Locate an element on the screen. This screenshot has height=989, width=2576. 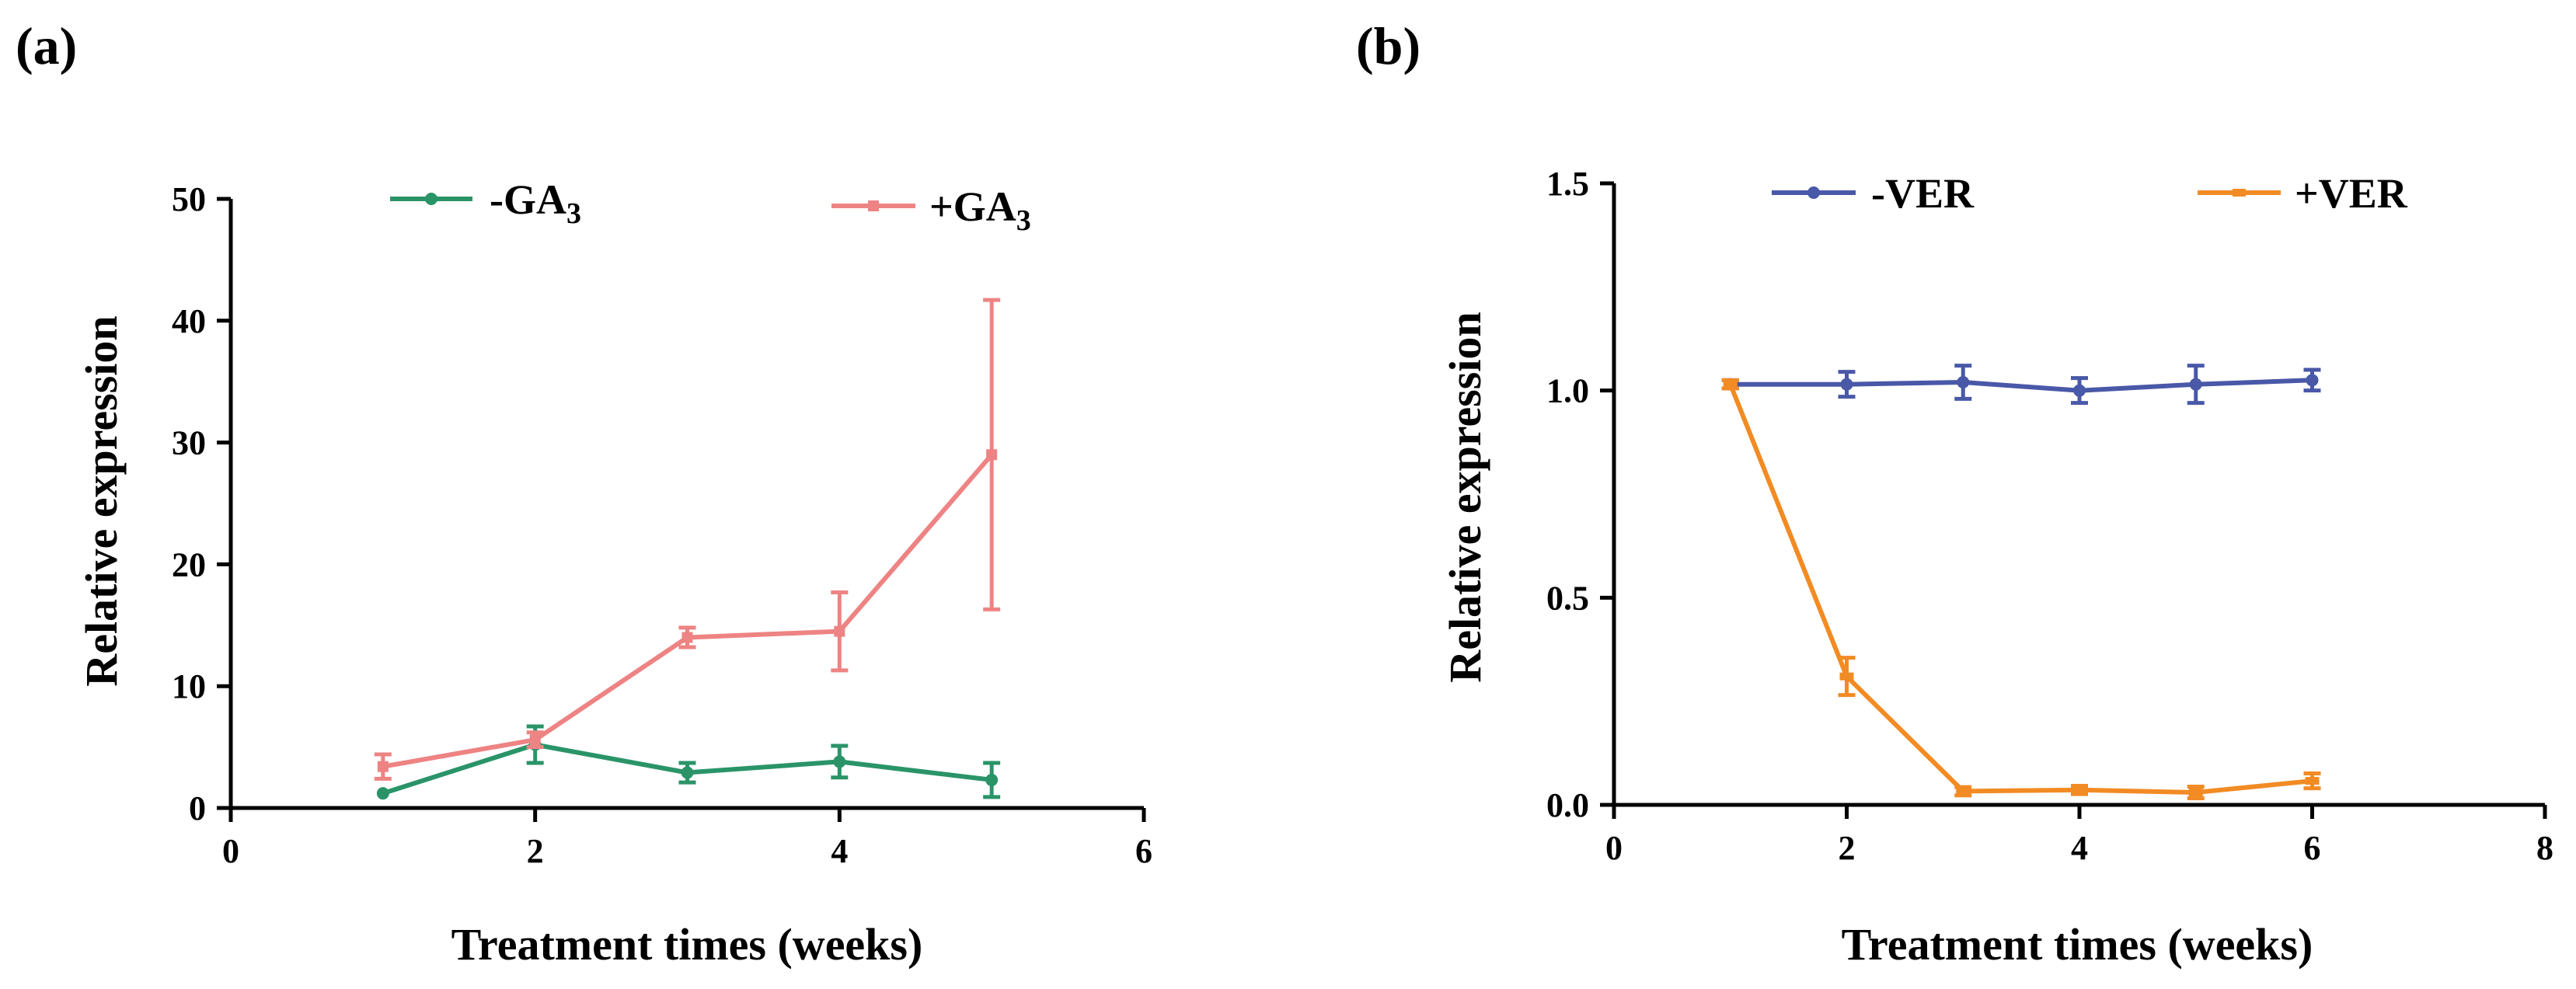
panel-a-xtick-label: 6 is located at coordinates (1143, 851).